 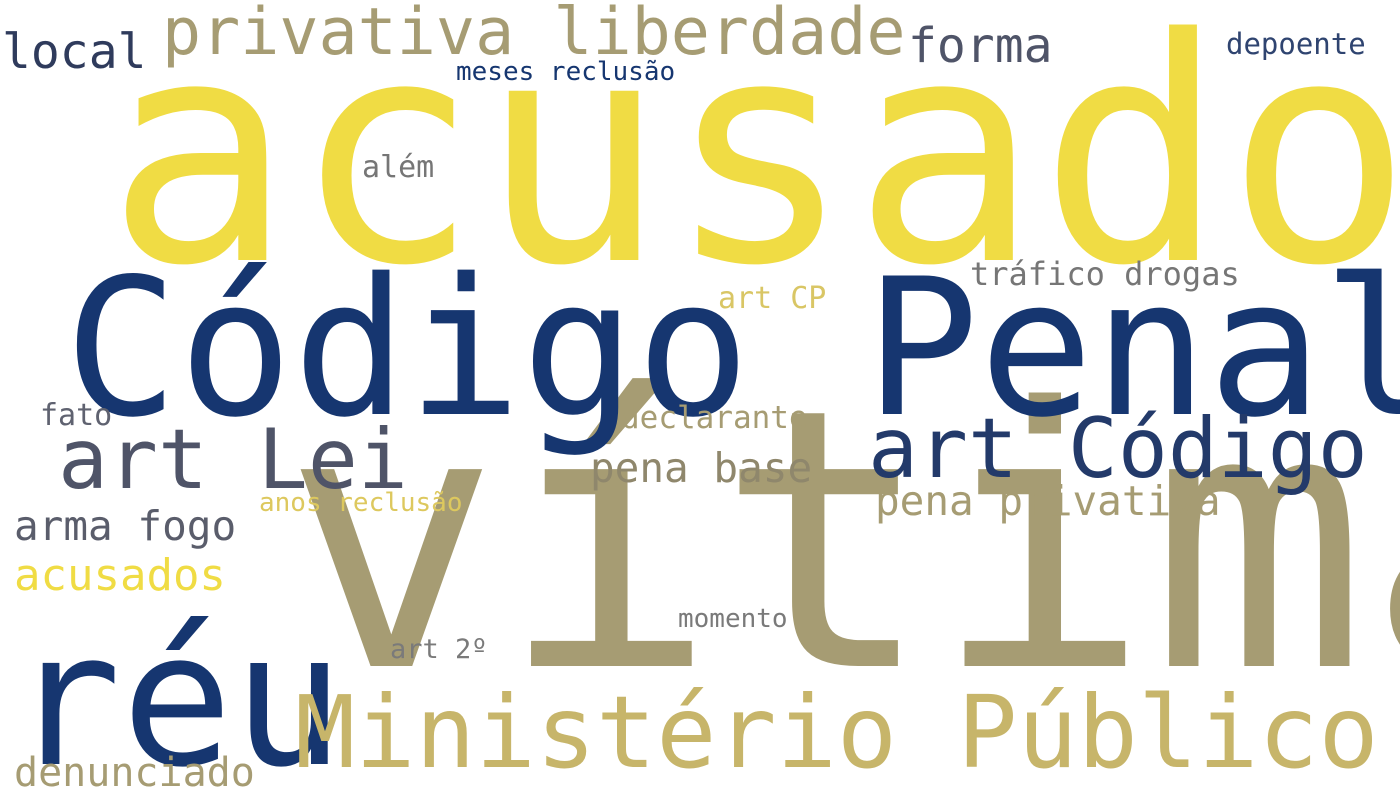 I want to click on word-declarante: declarante, so click(x=714, y=418).